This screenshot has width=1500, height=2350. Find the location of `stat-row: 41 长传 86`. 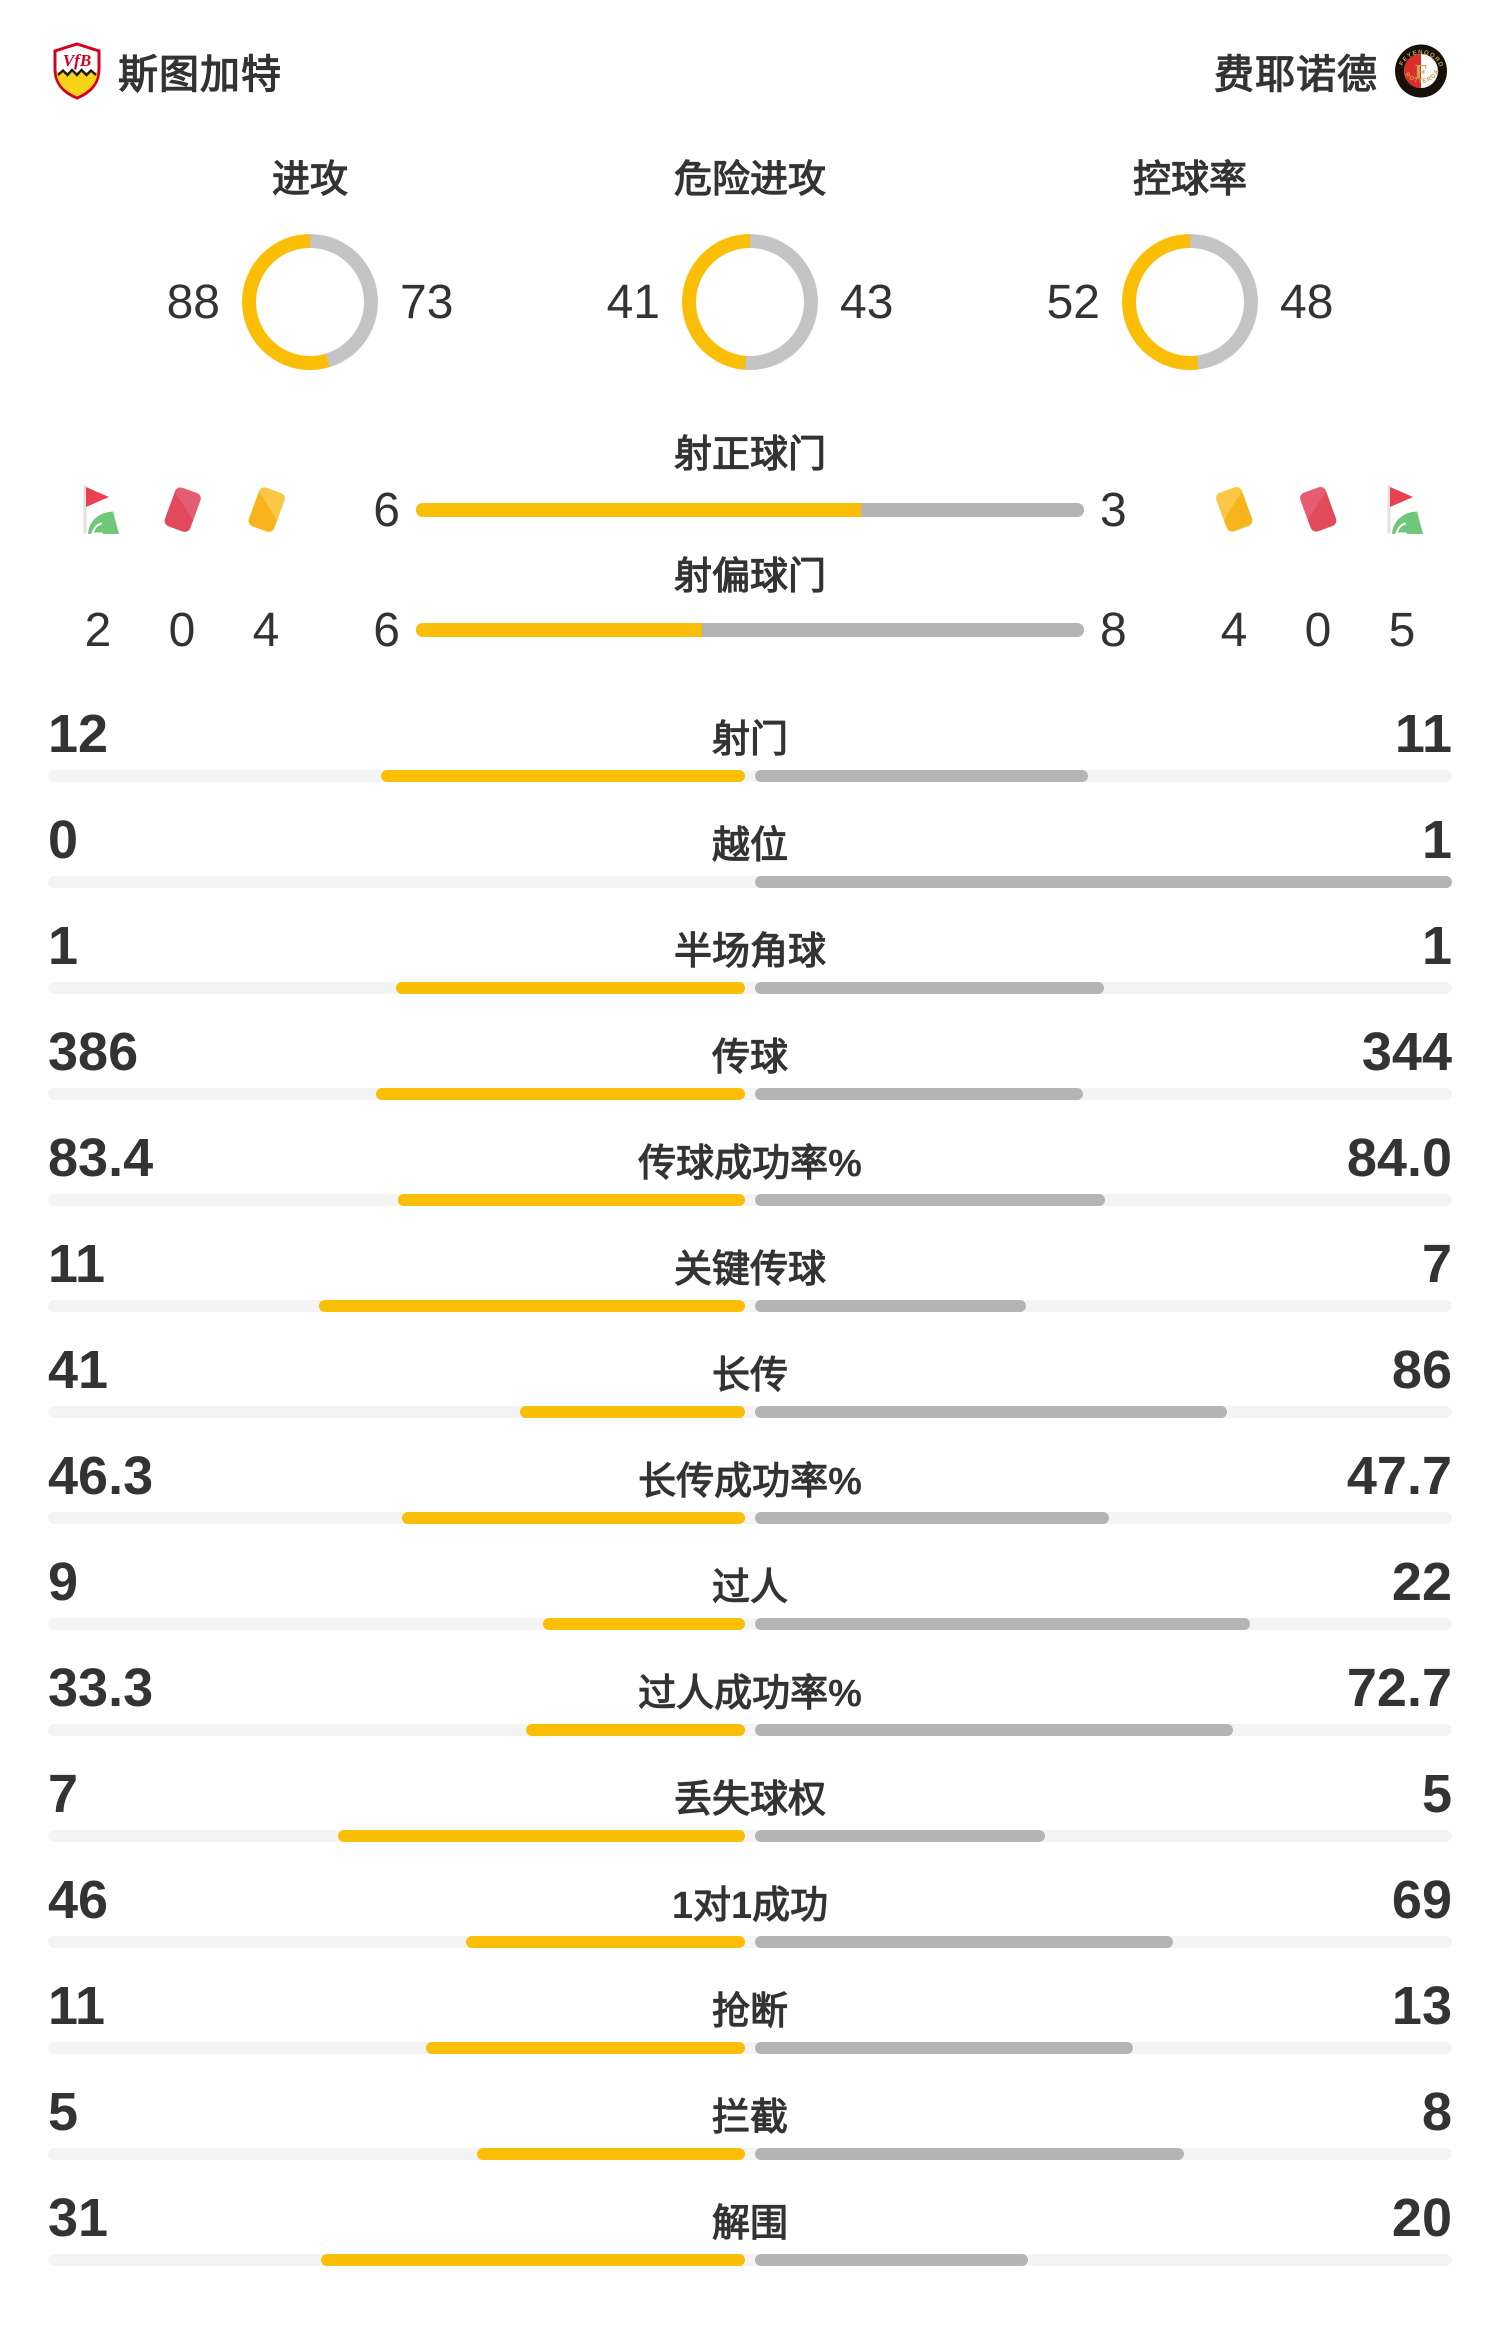

stat-row: 41 长传 86 is located at coordinates (750, 1380).